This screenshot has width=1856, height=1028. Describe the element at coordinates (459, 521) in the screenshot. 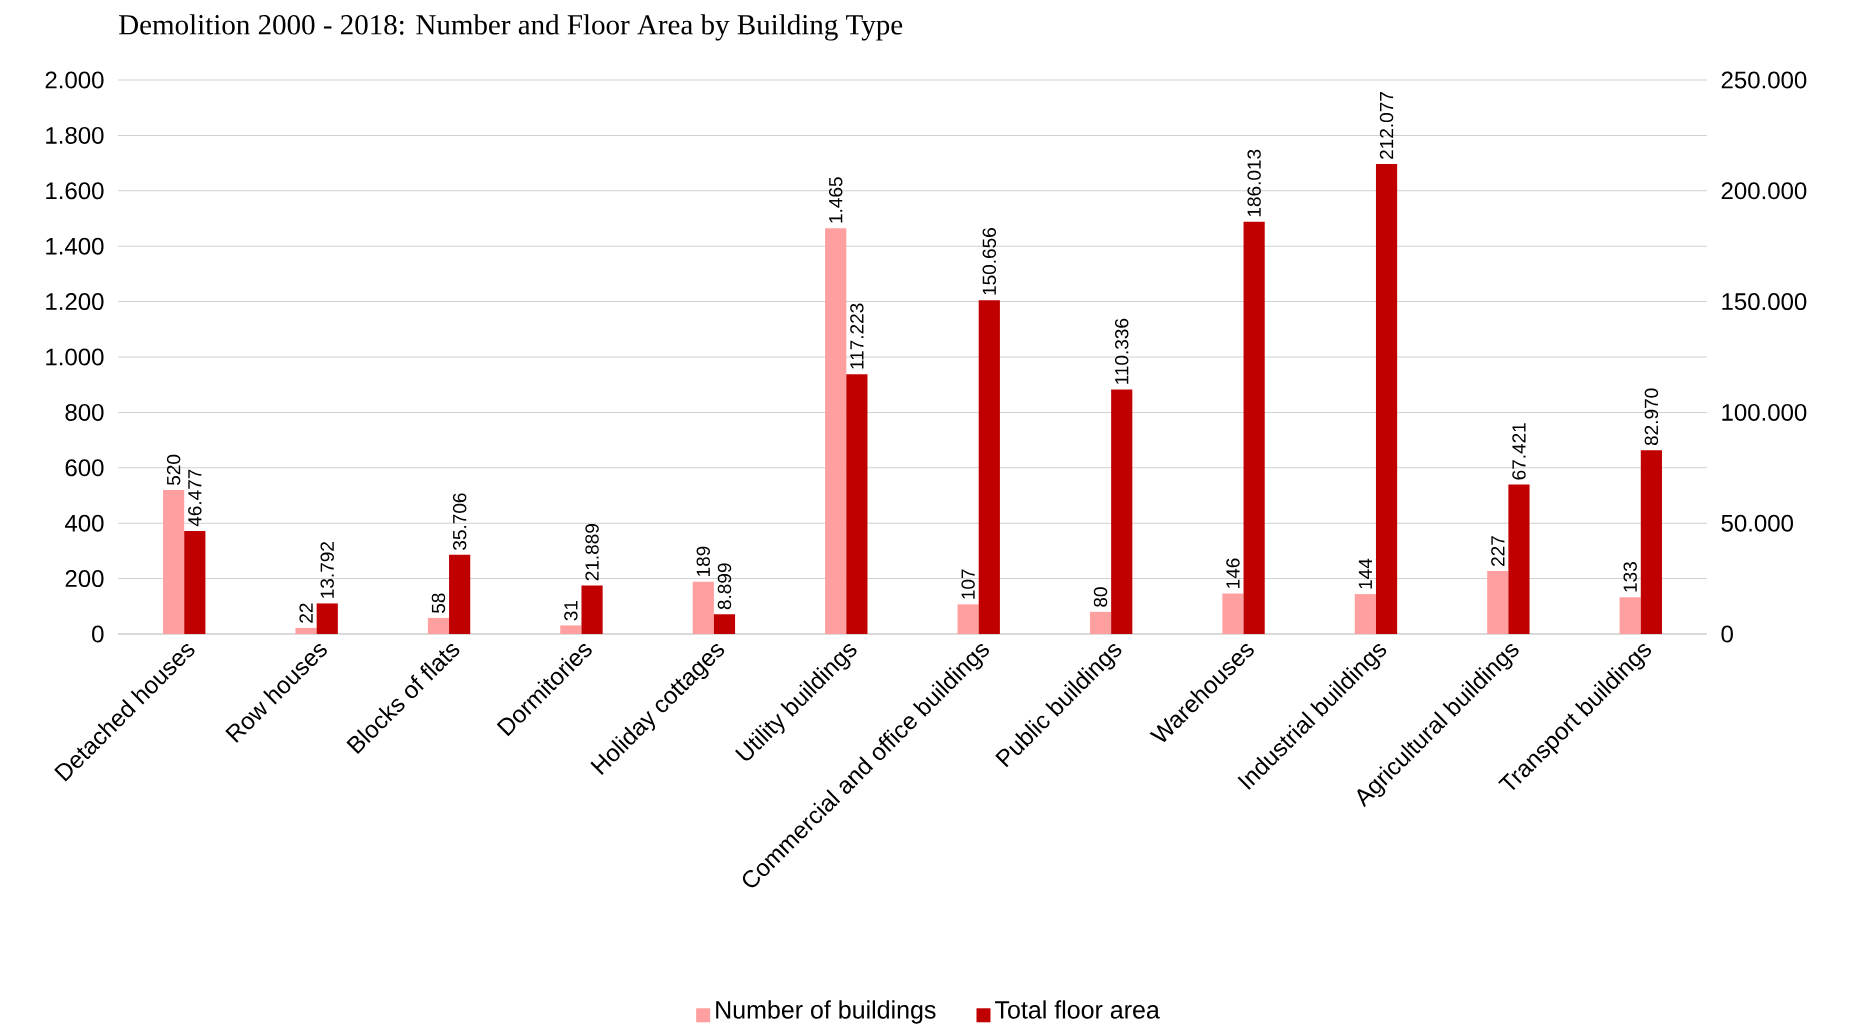

I see `data-label: 35.706` at that location.